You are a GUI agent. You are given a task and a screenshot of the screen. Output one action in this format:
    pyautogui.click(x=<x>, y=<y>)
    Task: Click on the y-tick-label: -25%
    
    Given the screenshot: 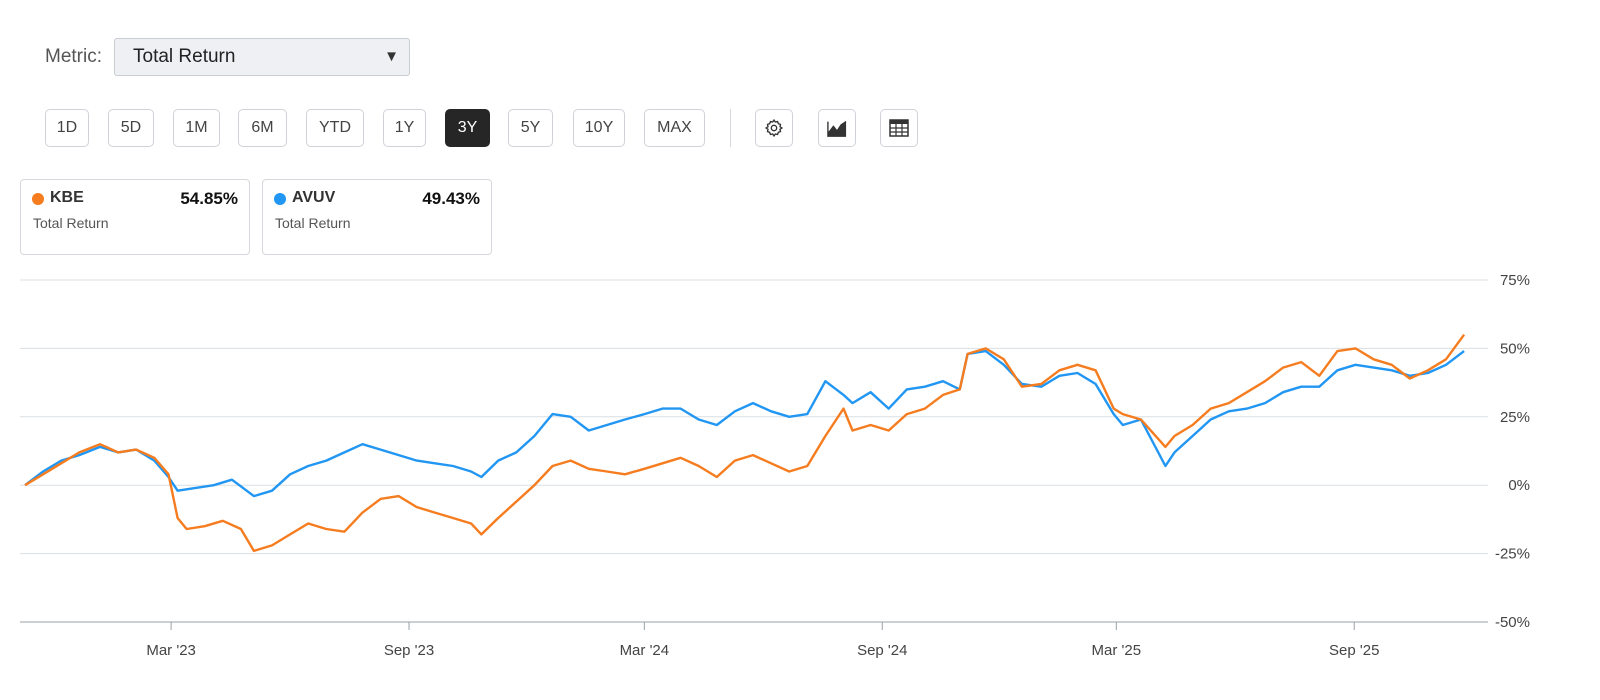 What is the action you would take?
    pyautogui.click(x=1512, y=554)
    